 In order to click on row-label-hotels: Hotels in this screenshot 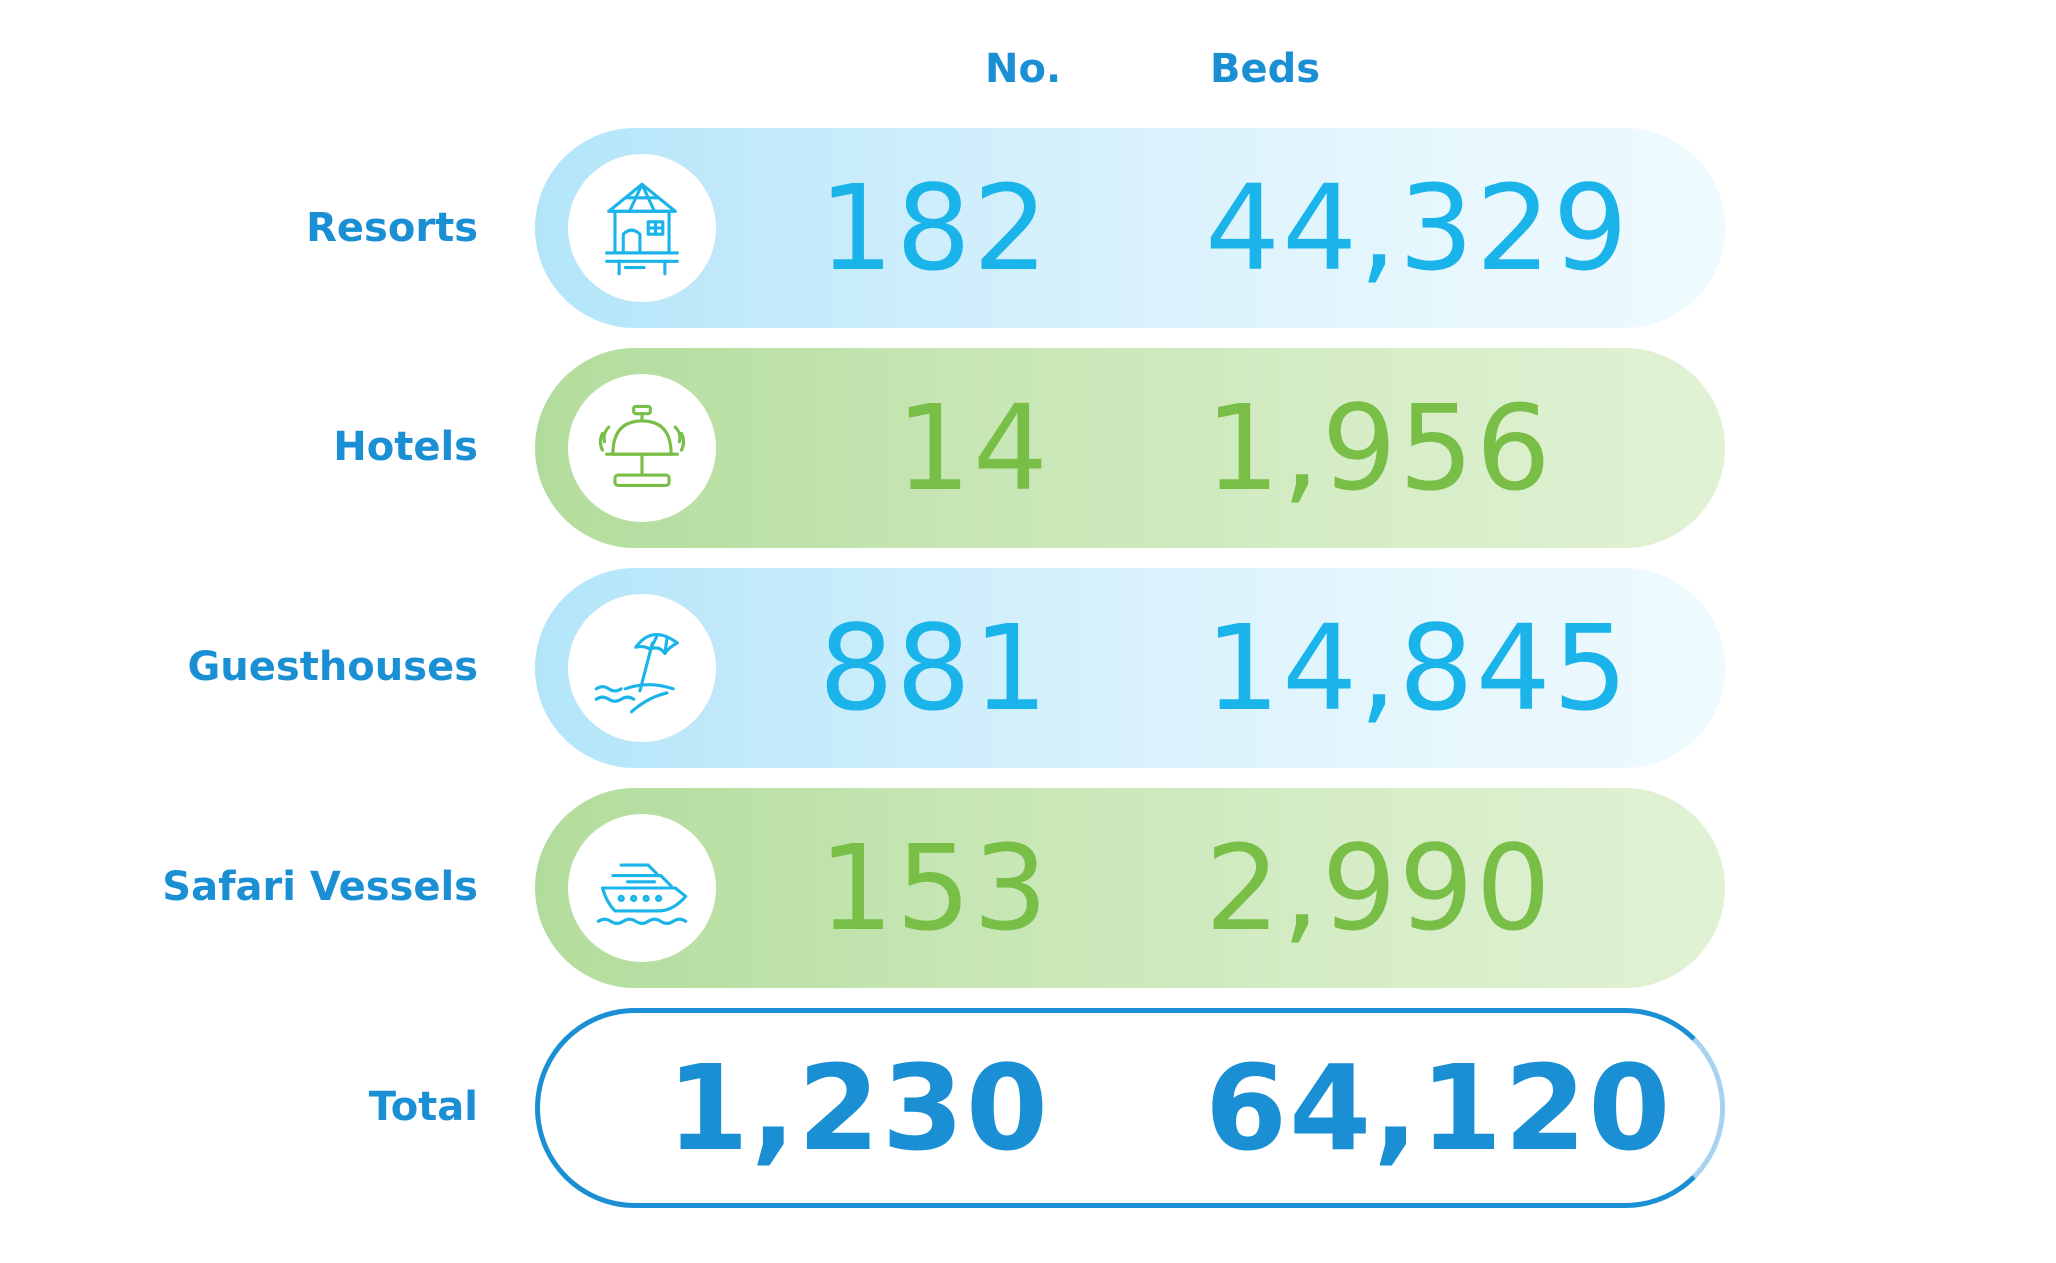, I will do `click(405, 447)`.